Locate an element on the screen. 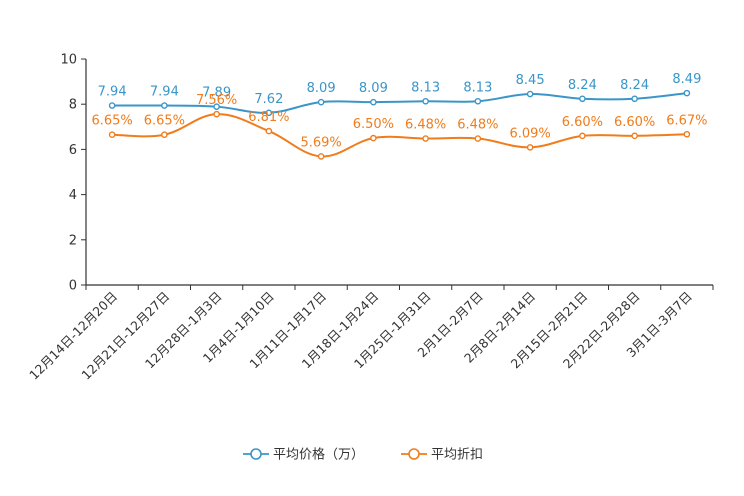 This screenshot has width=744, height=496. legend-item-1: 平均折扣 is located at coordinates (442, 455).